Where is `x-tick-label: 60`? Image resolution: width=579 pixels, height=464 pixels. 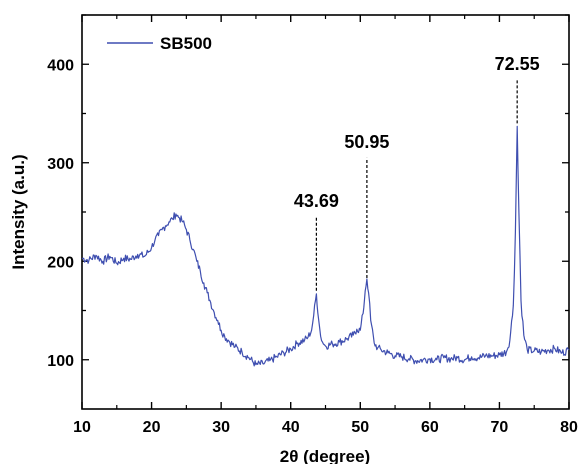
x-tick-label: 60 is located at coordinates (430, 427).